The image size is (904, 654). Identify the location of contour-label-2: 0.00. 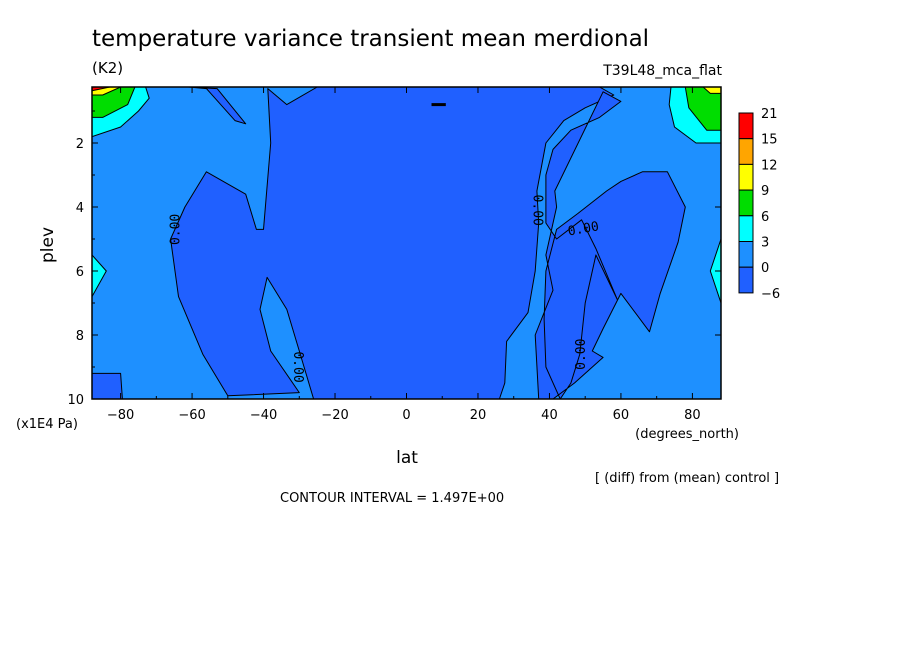
(583, 229).